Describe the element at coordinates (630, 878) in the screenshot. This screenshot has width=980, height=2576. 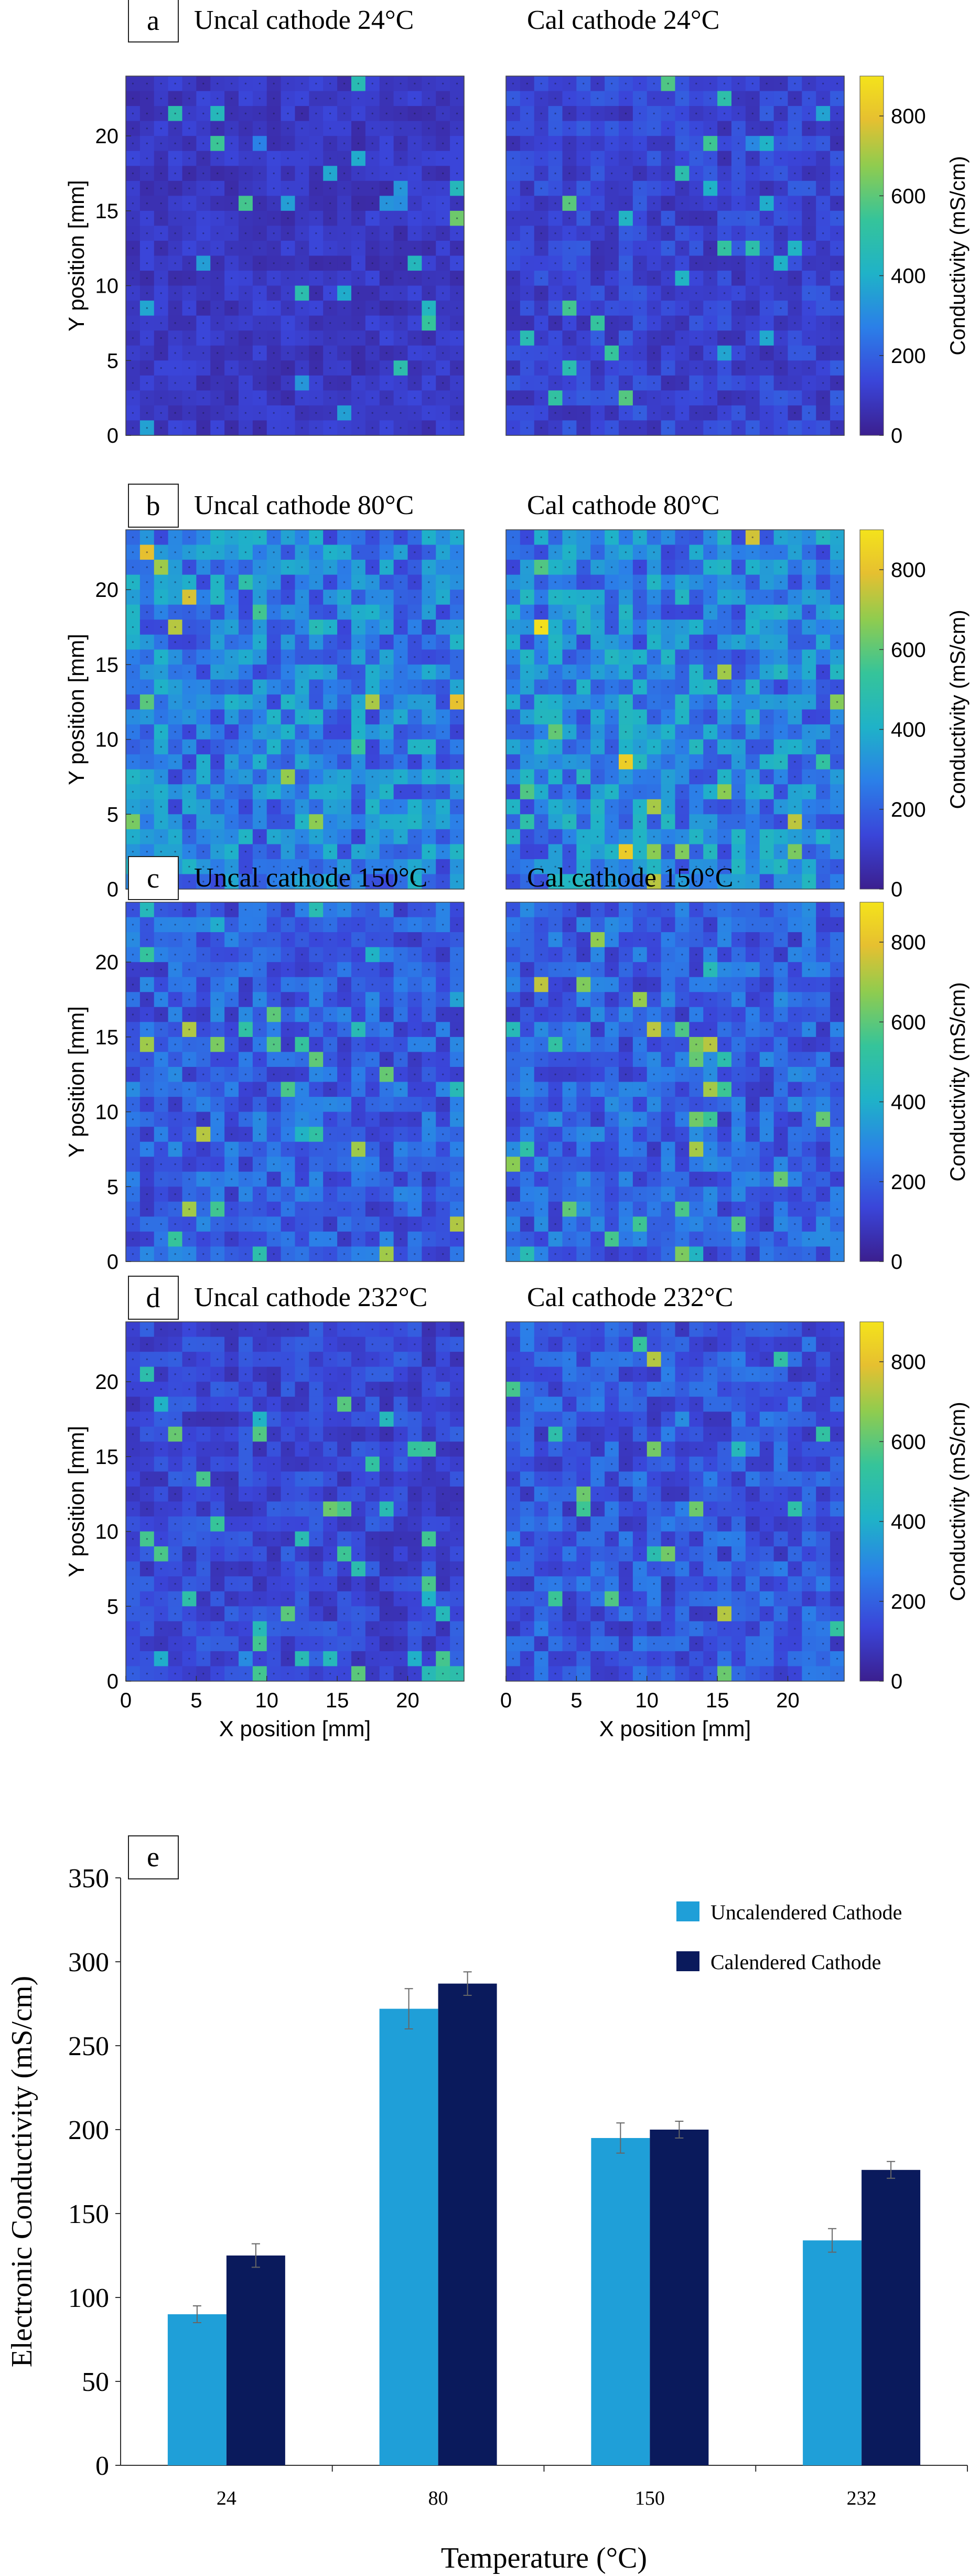
I see `right-map-title: Cal cathode 150°C` at that location.